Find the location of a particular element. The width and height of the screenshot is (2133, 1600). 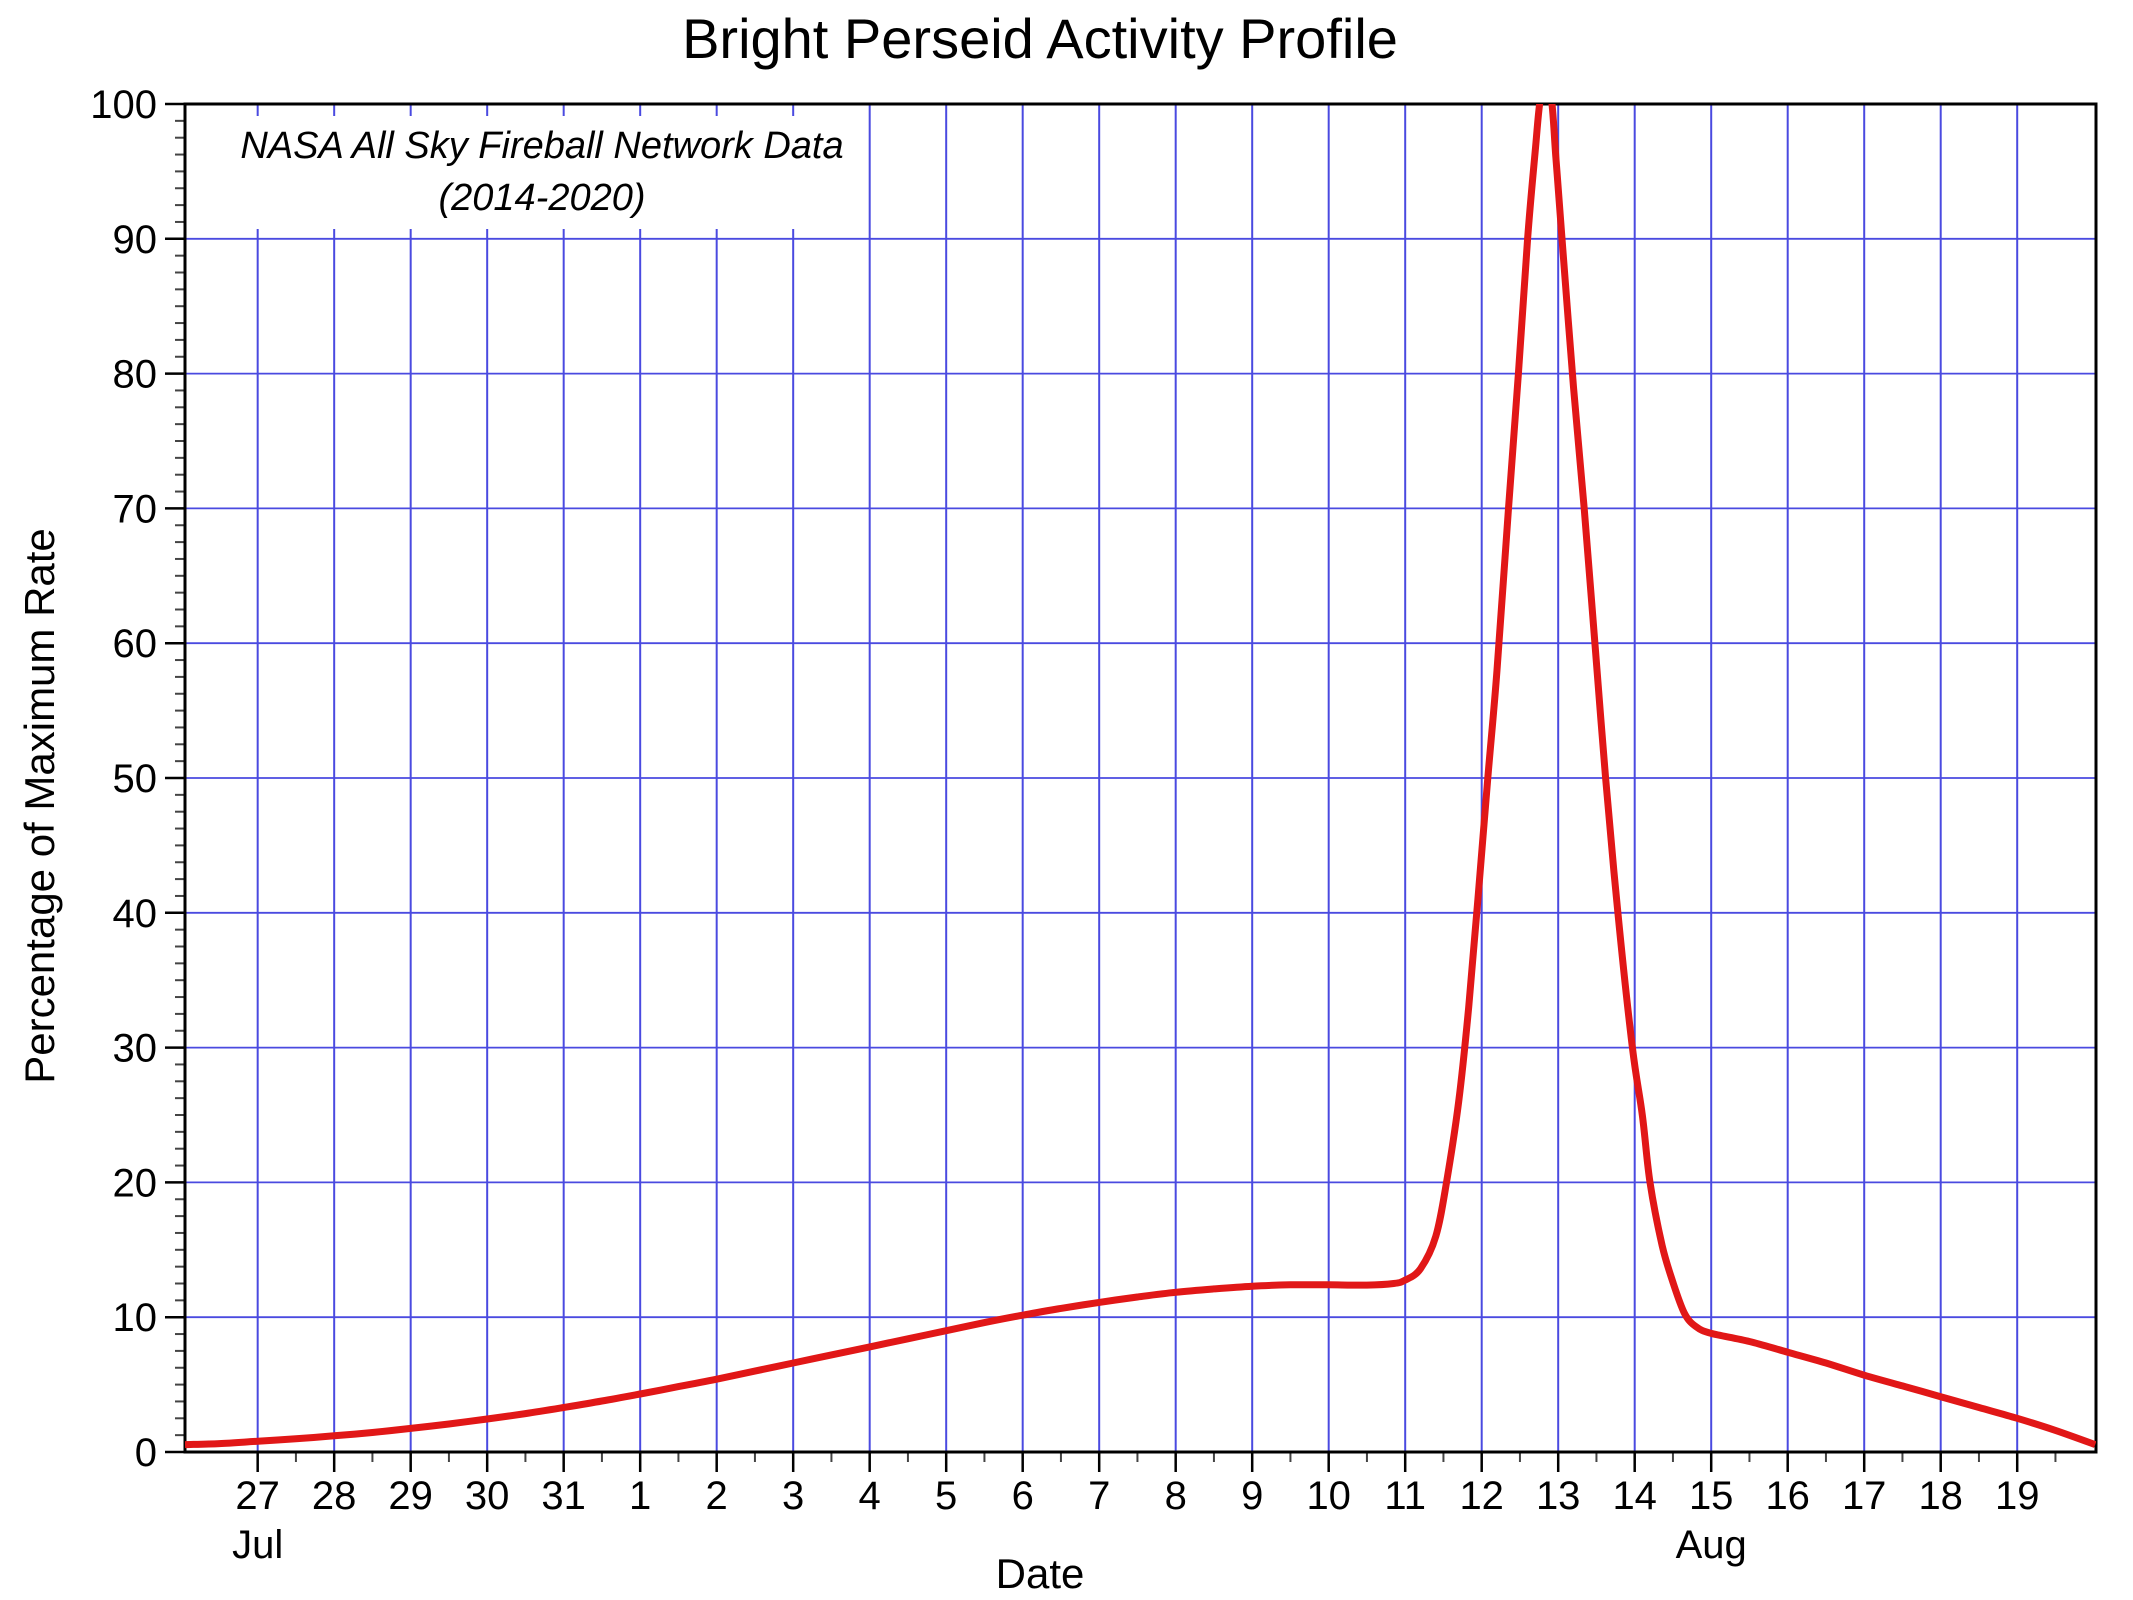

x-tick-label: 15 is located at coordinates (1711, 1496).